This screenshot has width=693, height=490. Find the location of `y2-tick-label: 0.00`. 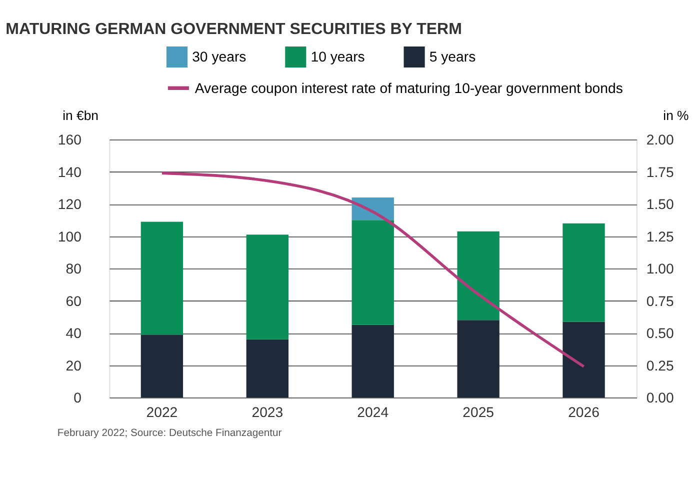

y2-tick-label: 0.00 is located at coordinates (660, 398).